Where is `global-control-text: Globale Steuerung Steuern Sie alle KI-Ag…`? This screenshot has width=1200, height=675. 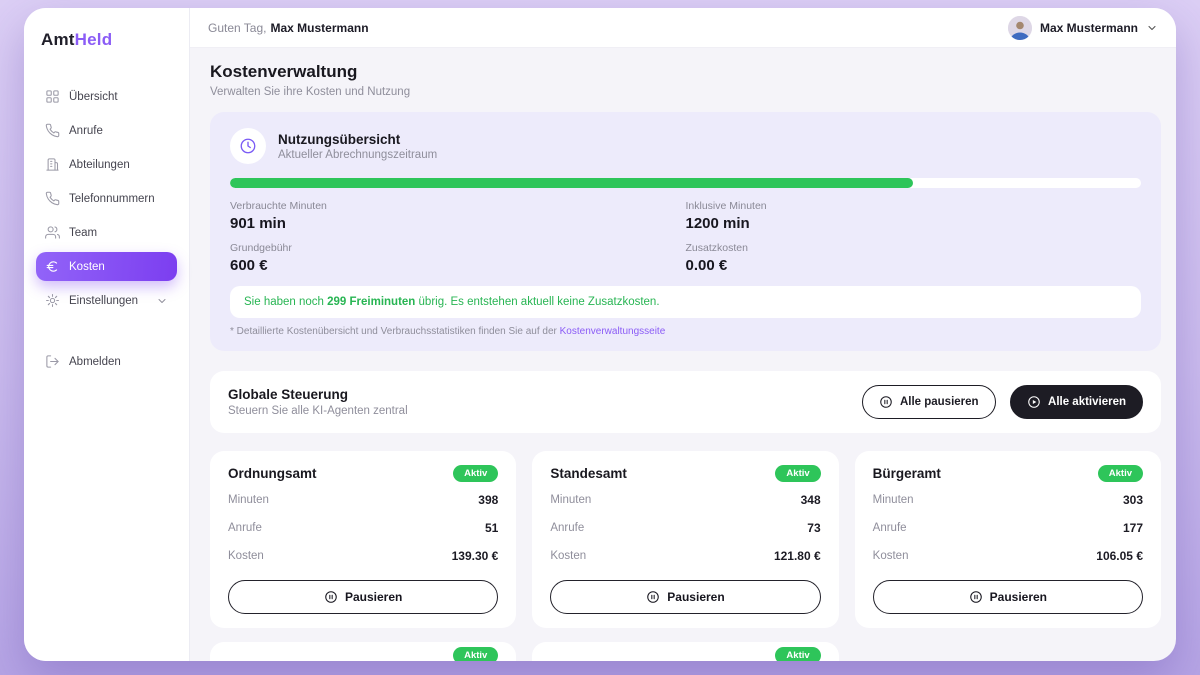 global-control-text: Globale Steuerung Steuern Sie alle KI-Ag… is located at coordinates (318, 402).